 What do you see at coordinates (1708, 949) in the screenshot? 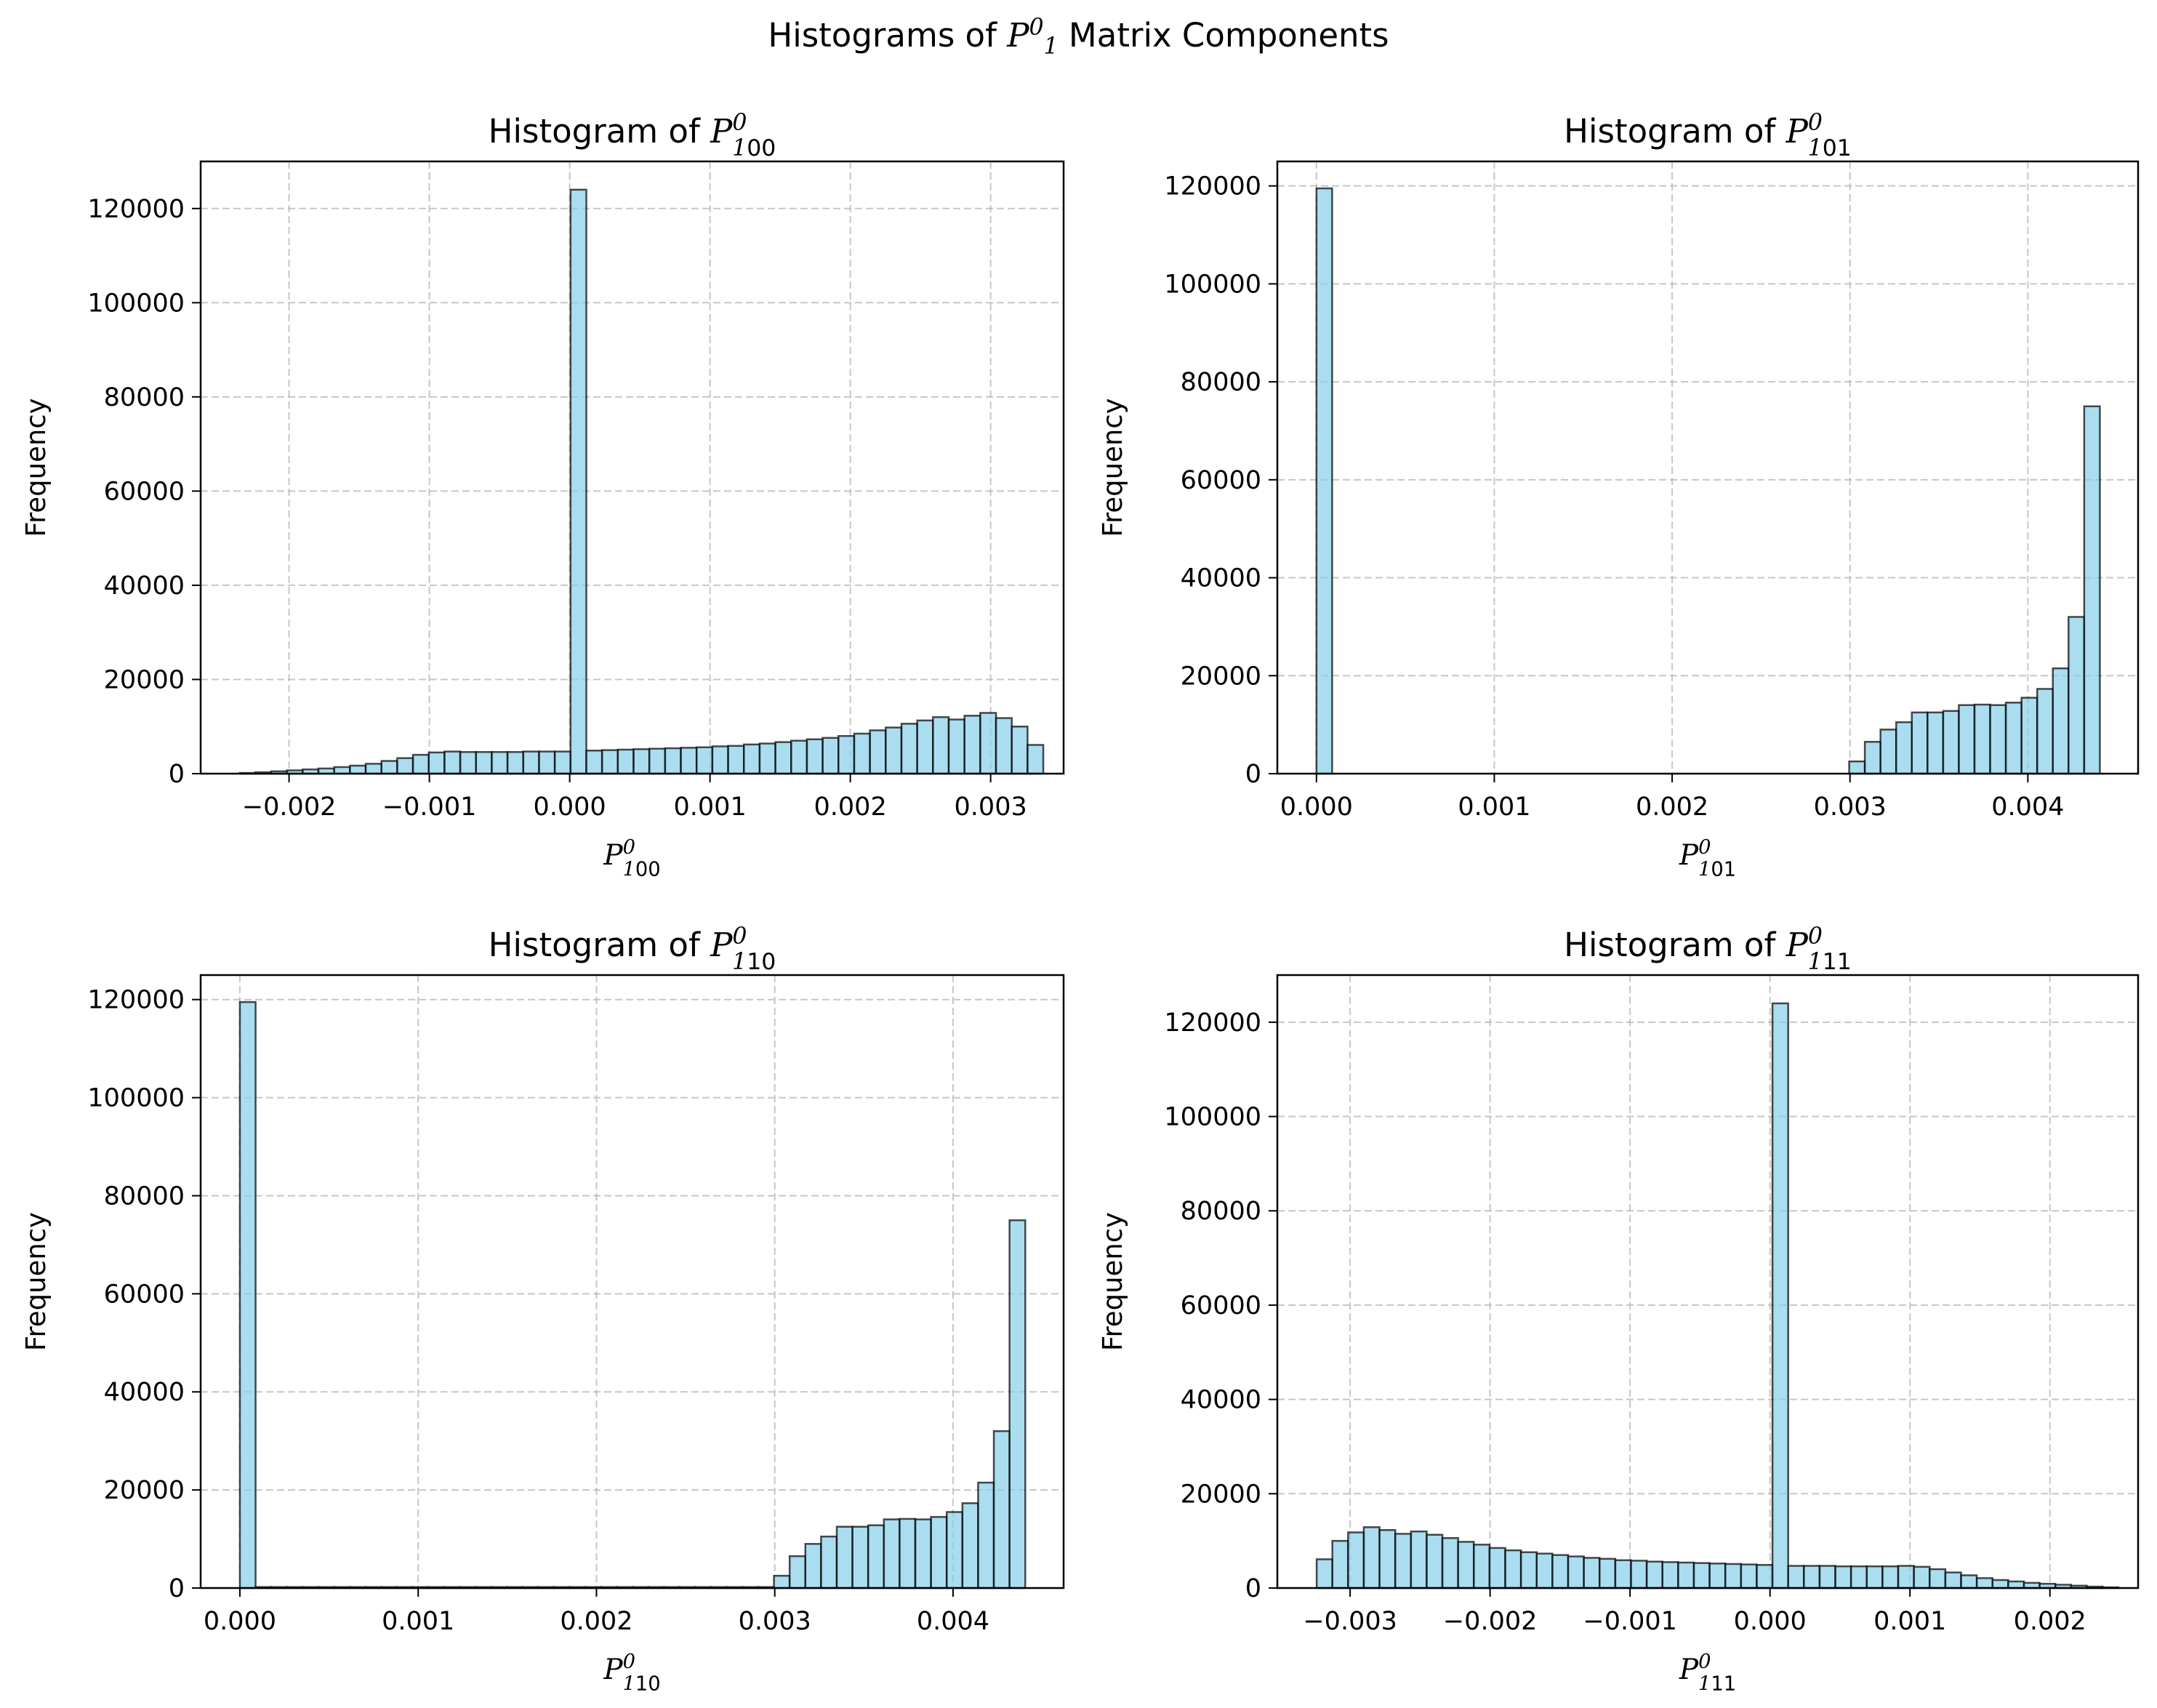
I see `subplot-title: Histogram of P0 111` at bounding box center [1708, 949].